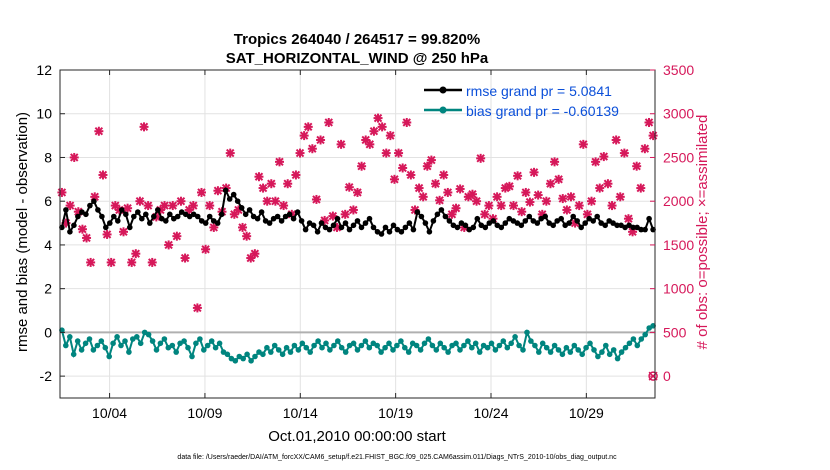 This screenshot has height=470, width=830. What do you see at coordinates (44, 70) in the screenshot?
I see `y-tick-label-left: 12` at bounding box center [44, 70].